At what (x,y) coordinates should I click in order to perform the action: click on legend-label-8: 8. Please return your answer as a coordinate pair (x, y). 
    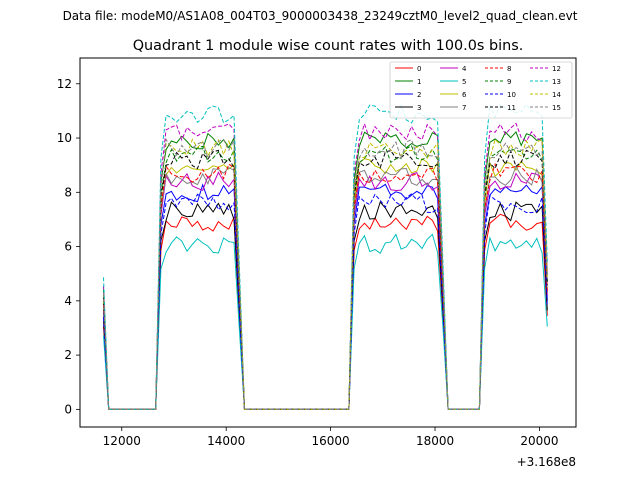
    Looking at the image, I should click on (509, 69).